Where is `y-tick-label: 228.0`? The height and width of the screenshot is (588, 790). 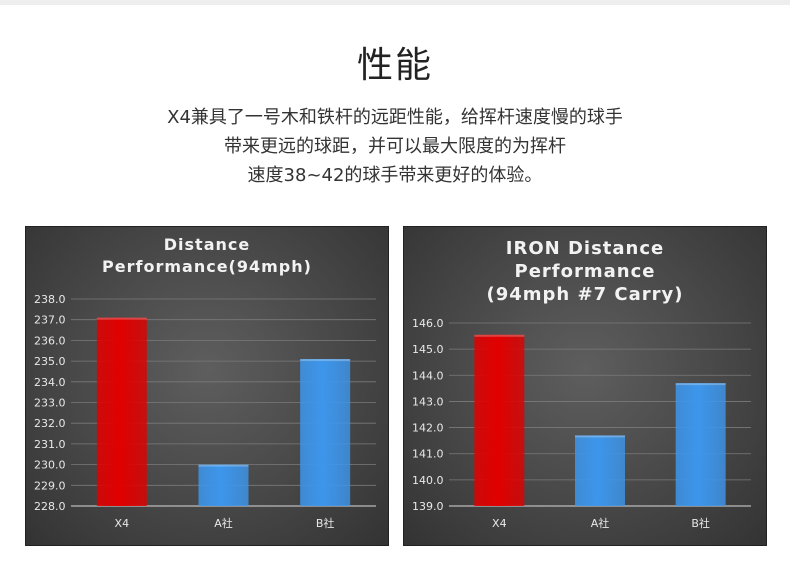 y-tick-label: 228.0 is located at coordinates (50, 506).